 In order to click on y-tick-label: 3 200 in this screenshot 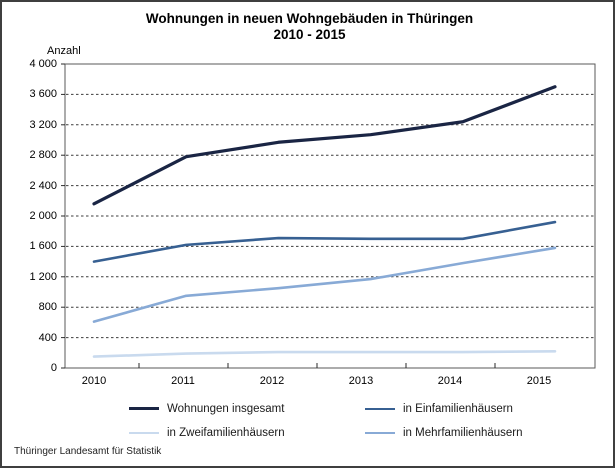, I will do `click(43, 124)`.